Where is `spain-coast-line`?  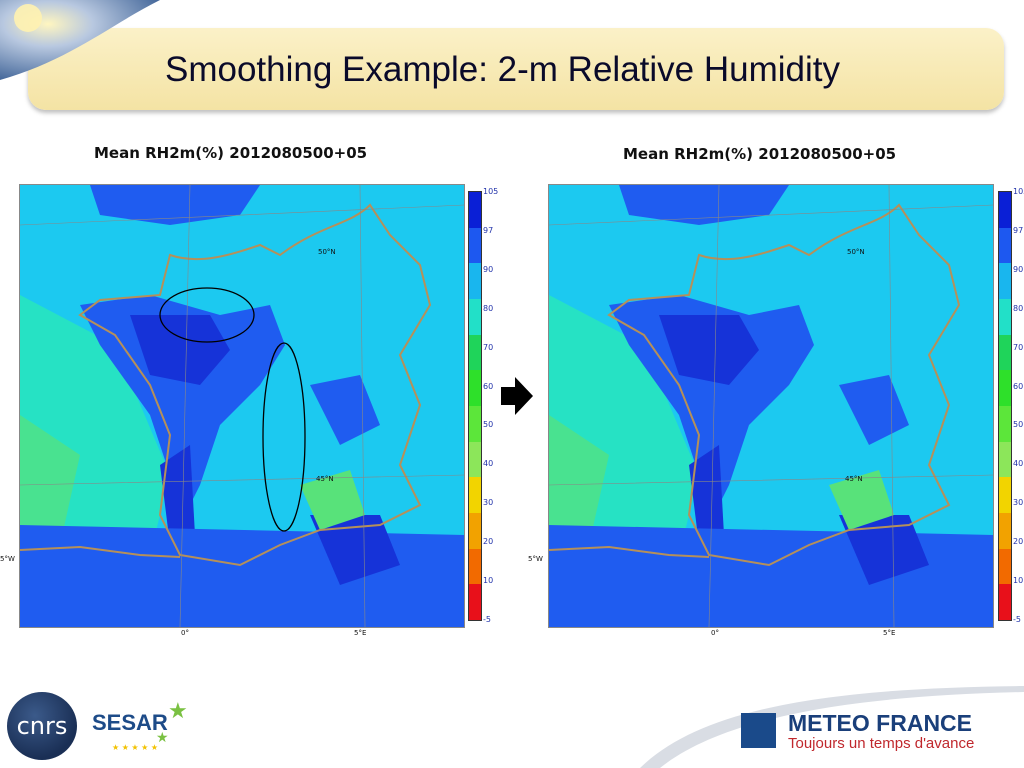 spain-coast-line is located at coordinates (100, 551).